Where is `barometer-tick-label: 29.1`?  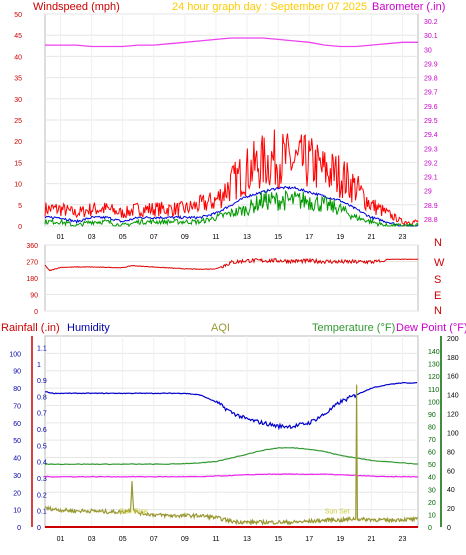
barometer-tick-label: 29.1 is located at coordinates (431, 178).